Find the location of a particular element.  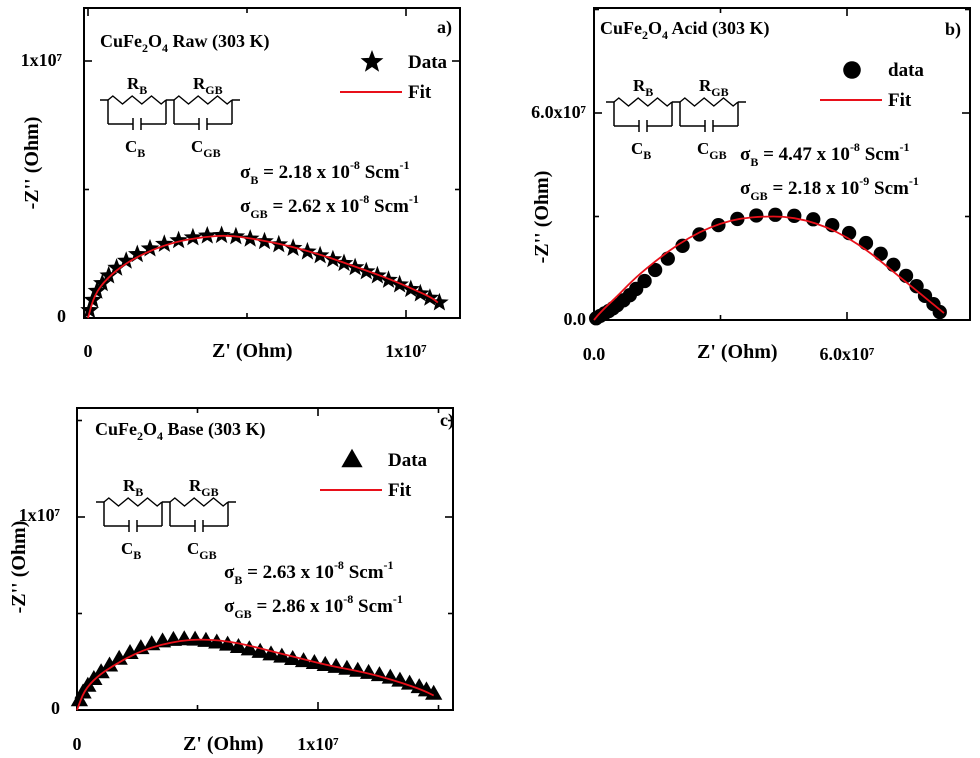

chart-title: CuFe2O4 Acid (303 K) is located at coordinates (685, 30).